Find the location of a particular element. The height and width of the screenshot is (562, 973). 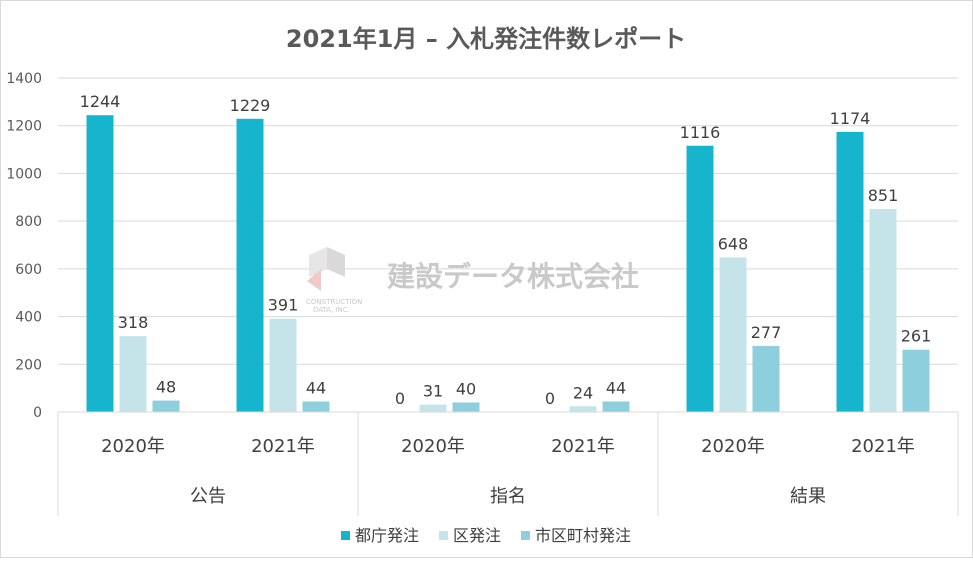

legend-label: 市区町村発注 is located at coordinates (583, 535).